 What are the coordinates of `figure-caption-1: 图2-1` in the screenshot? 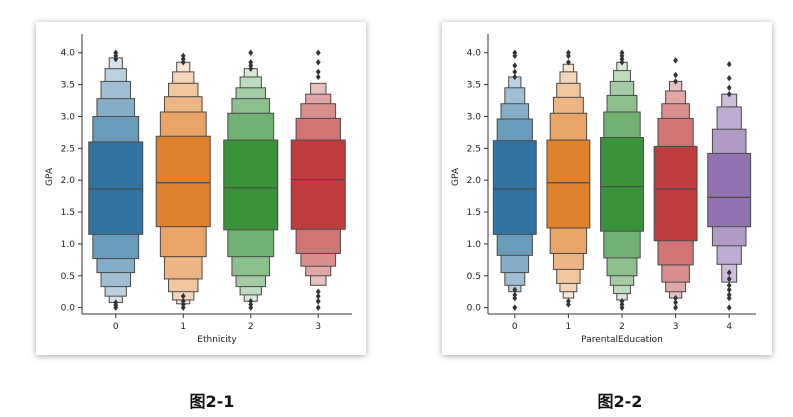 It's located at (212, 401).